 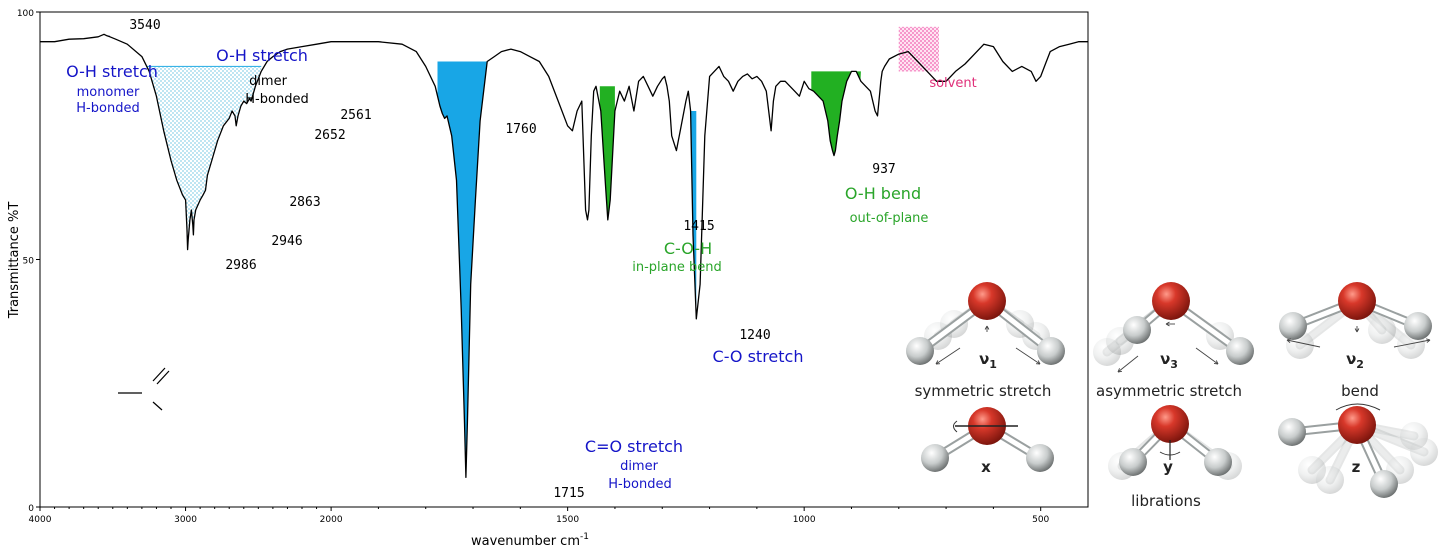 I want to click on band-coh-title: C-O-H, so click(x=688, y=248).